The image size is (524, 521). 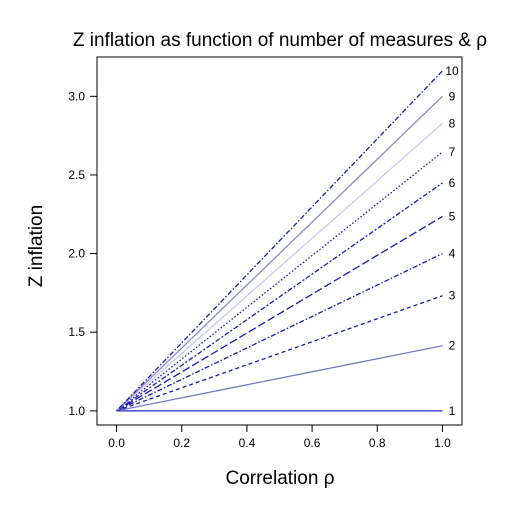 I want to click on series-label-9: 9, so click(x=452, y=96).